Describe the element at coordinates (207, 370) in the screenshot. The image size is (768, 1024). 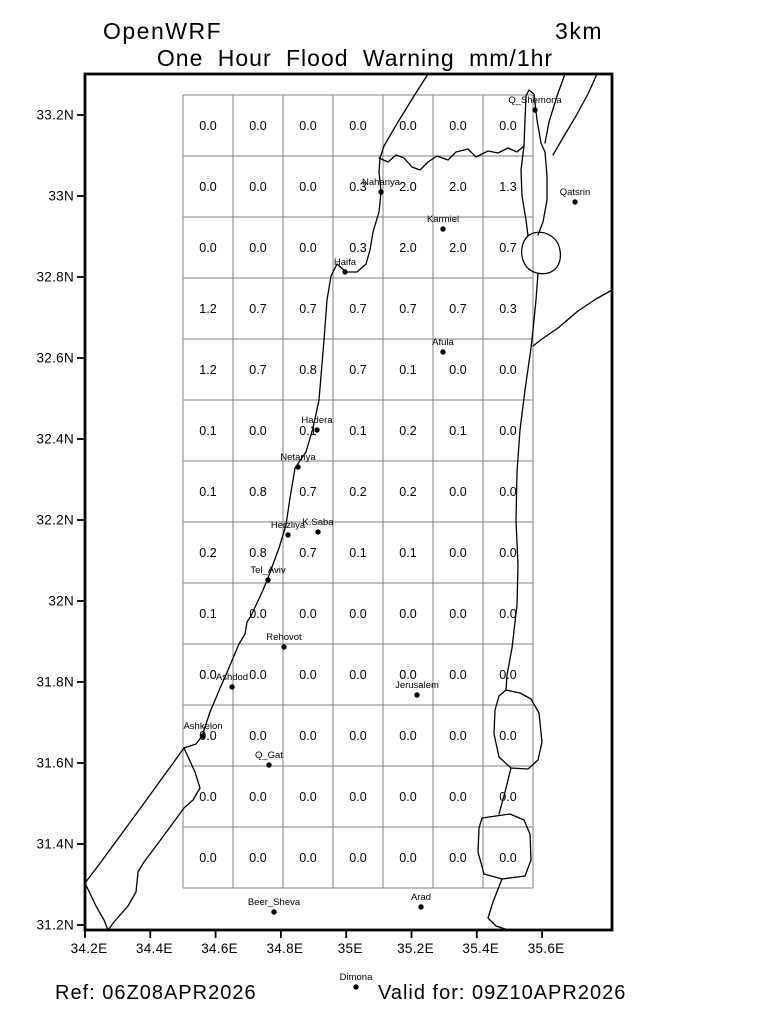
I see `grid-cell-value: 1.2` at that location.